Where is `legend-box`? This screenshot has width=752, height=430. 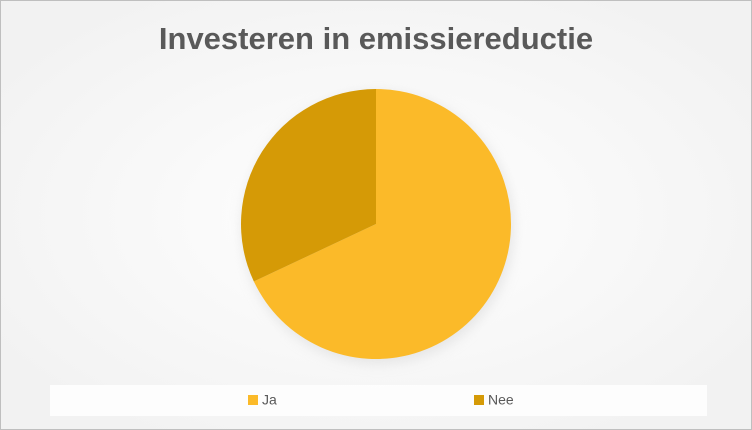 legend-box is located at coordinates (378, 400).